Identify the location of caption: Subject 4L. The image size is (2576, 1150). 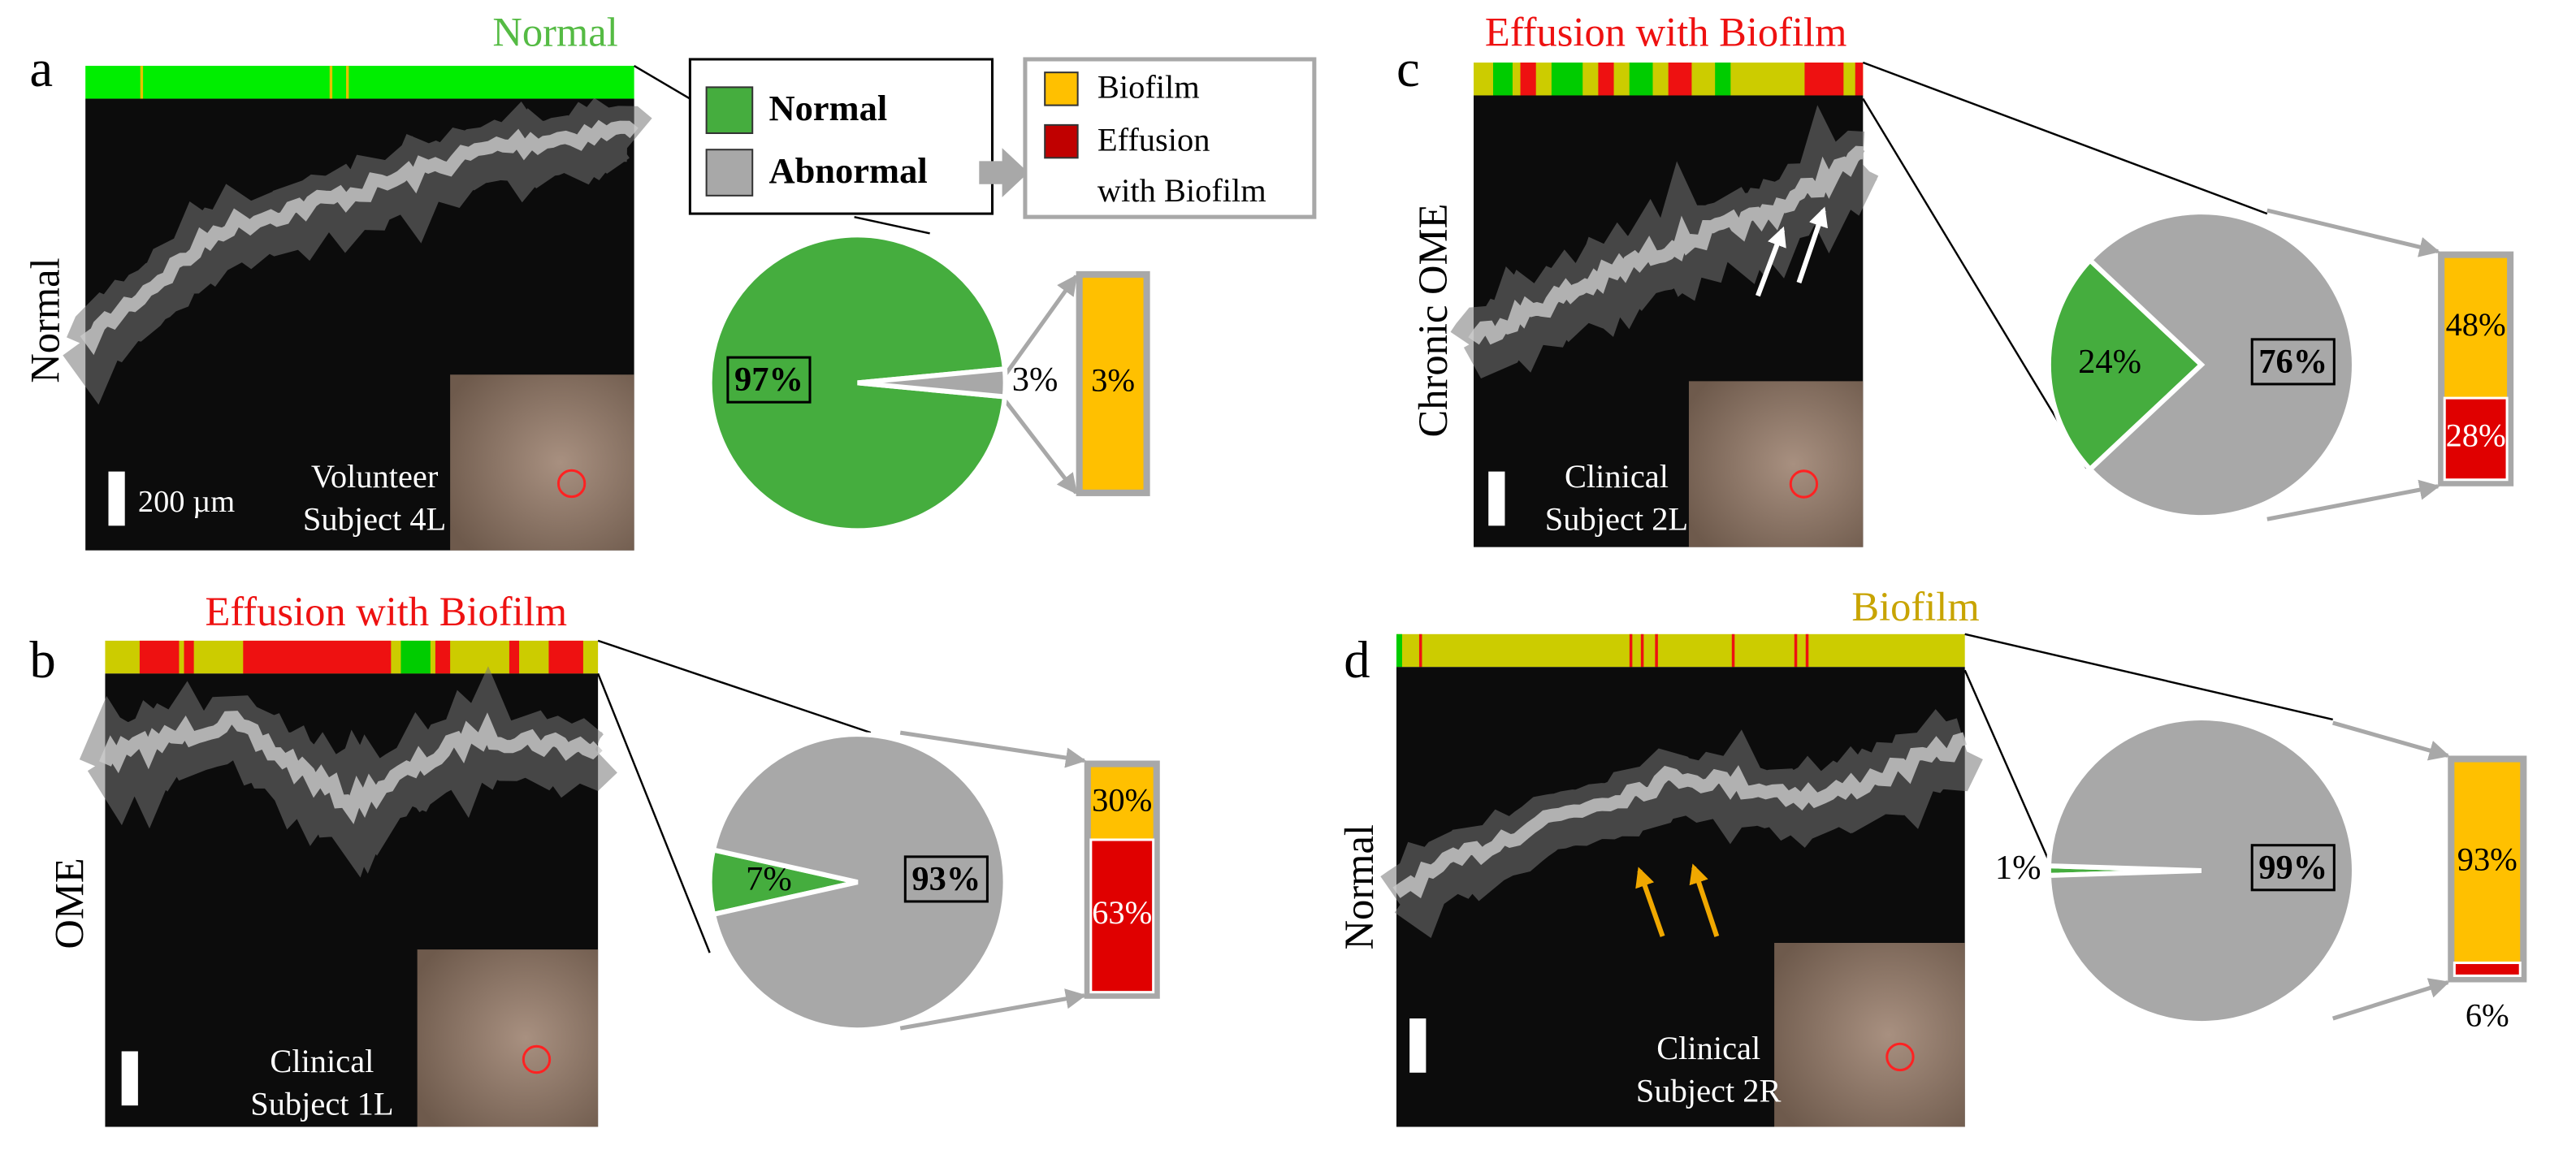
(375, 519).